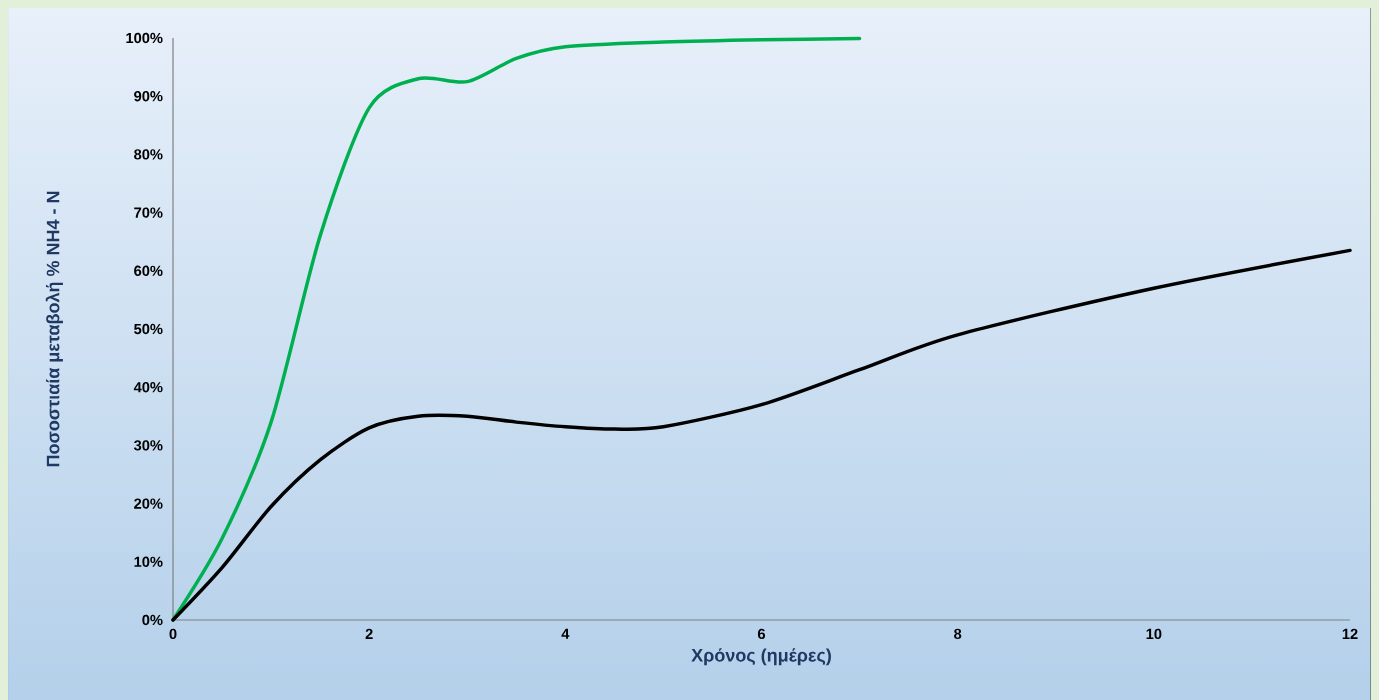 This screenshot has height=700, width=1379. Describe the element at coordinates (148, 329) in the screenshot. I see `y-tick-label: 50%` at that location.